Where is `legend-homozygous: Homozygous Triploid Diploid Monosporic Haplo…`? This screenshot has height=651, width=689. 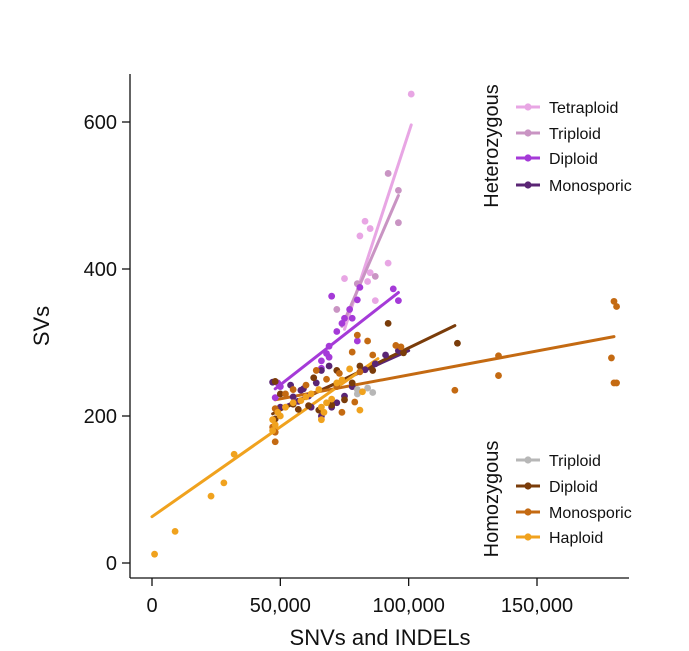 legend-homozygous: Homozygous Triploid Diploid Monosporic Haplo… is located at coordinates (556, 499).